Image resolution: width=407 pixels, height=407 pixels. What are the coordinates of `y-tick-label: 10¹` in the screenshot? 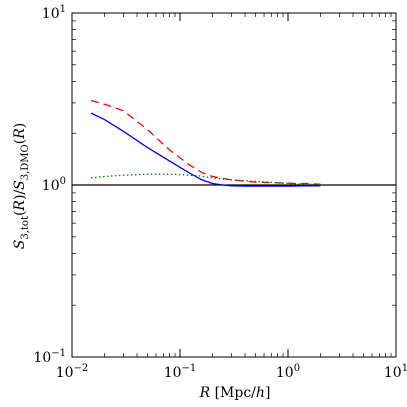 It's located at (54, 13).